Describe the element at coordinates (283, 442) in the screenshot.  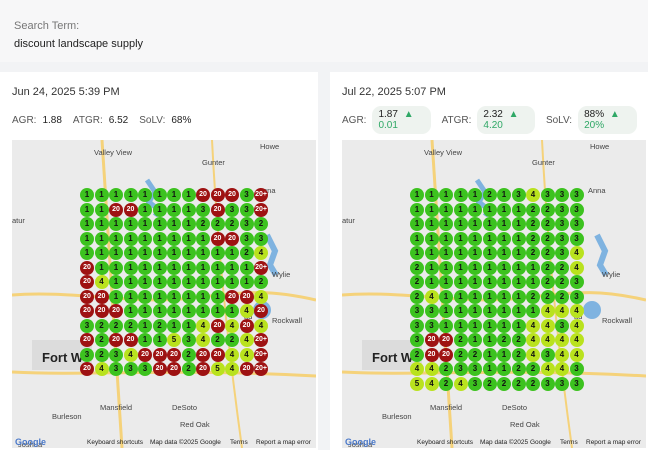
I see `report-map-error-link: Report a map error` at that location.